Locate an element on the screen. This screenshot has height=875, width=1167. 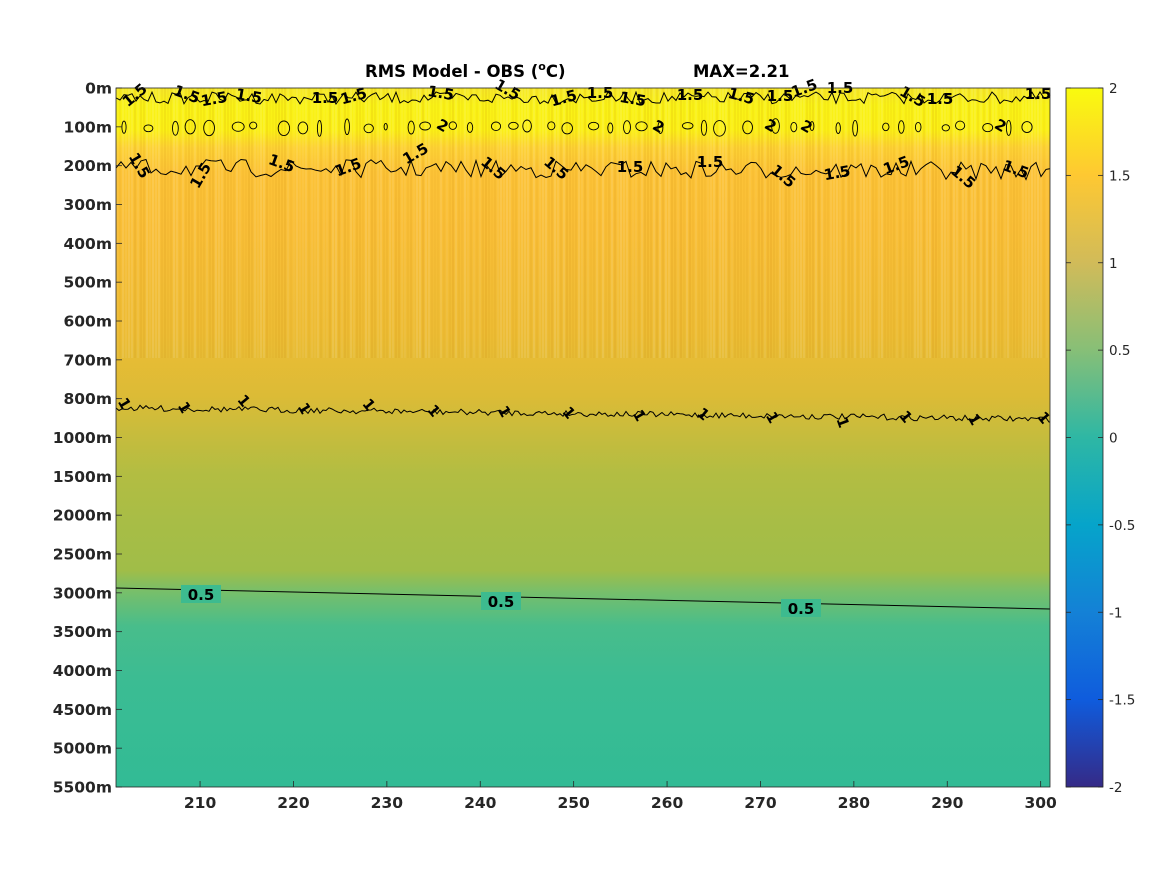
colorbar-tick-label: -0.5 is located at coordinates (1122, 526).